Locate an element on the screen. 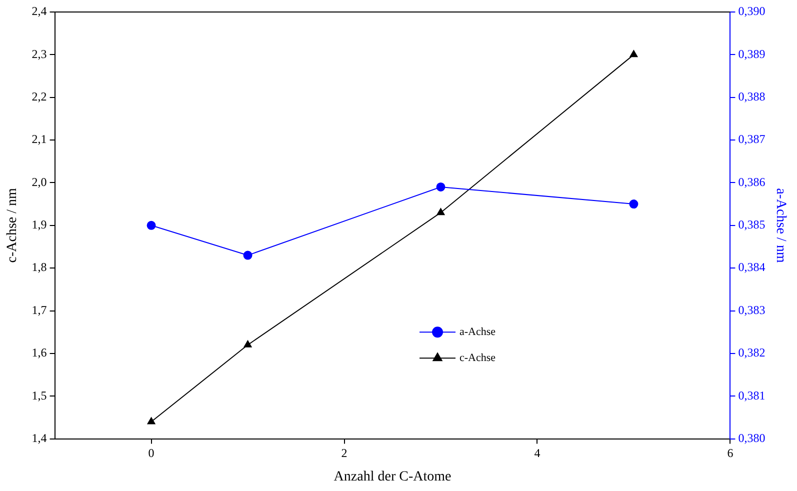 The width and height of the screenshot is (797, 491). y-tick-label: 2,2 is located at coordinates (39, 97).